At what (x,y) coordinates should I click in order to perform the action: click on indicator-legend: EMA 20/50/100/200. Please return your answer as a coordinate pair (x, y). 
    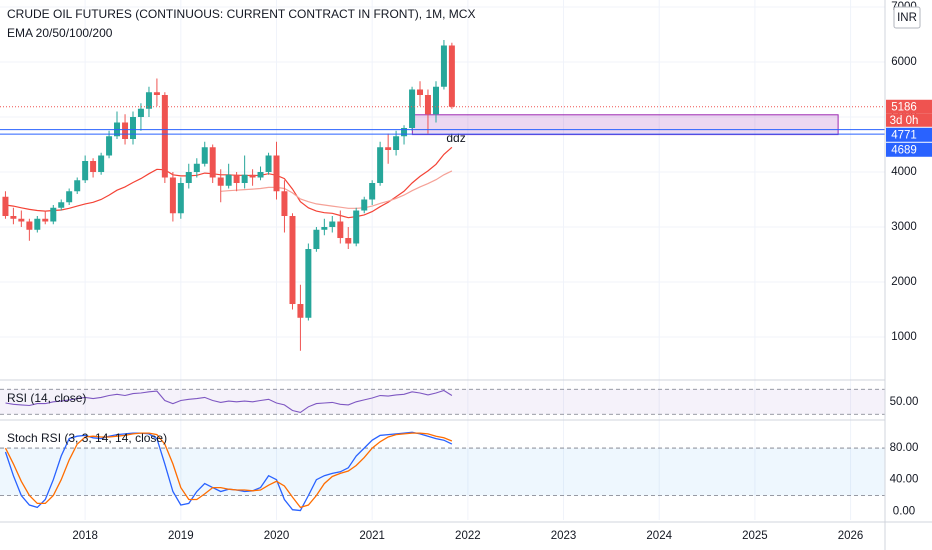
    Looking at the image, I should click on (60, 33).